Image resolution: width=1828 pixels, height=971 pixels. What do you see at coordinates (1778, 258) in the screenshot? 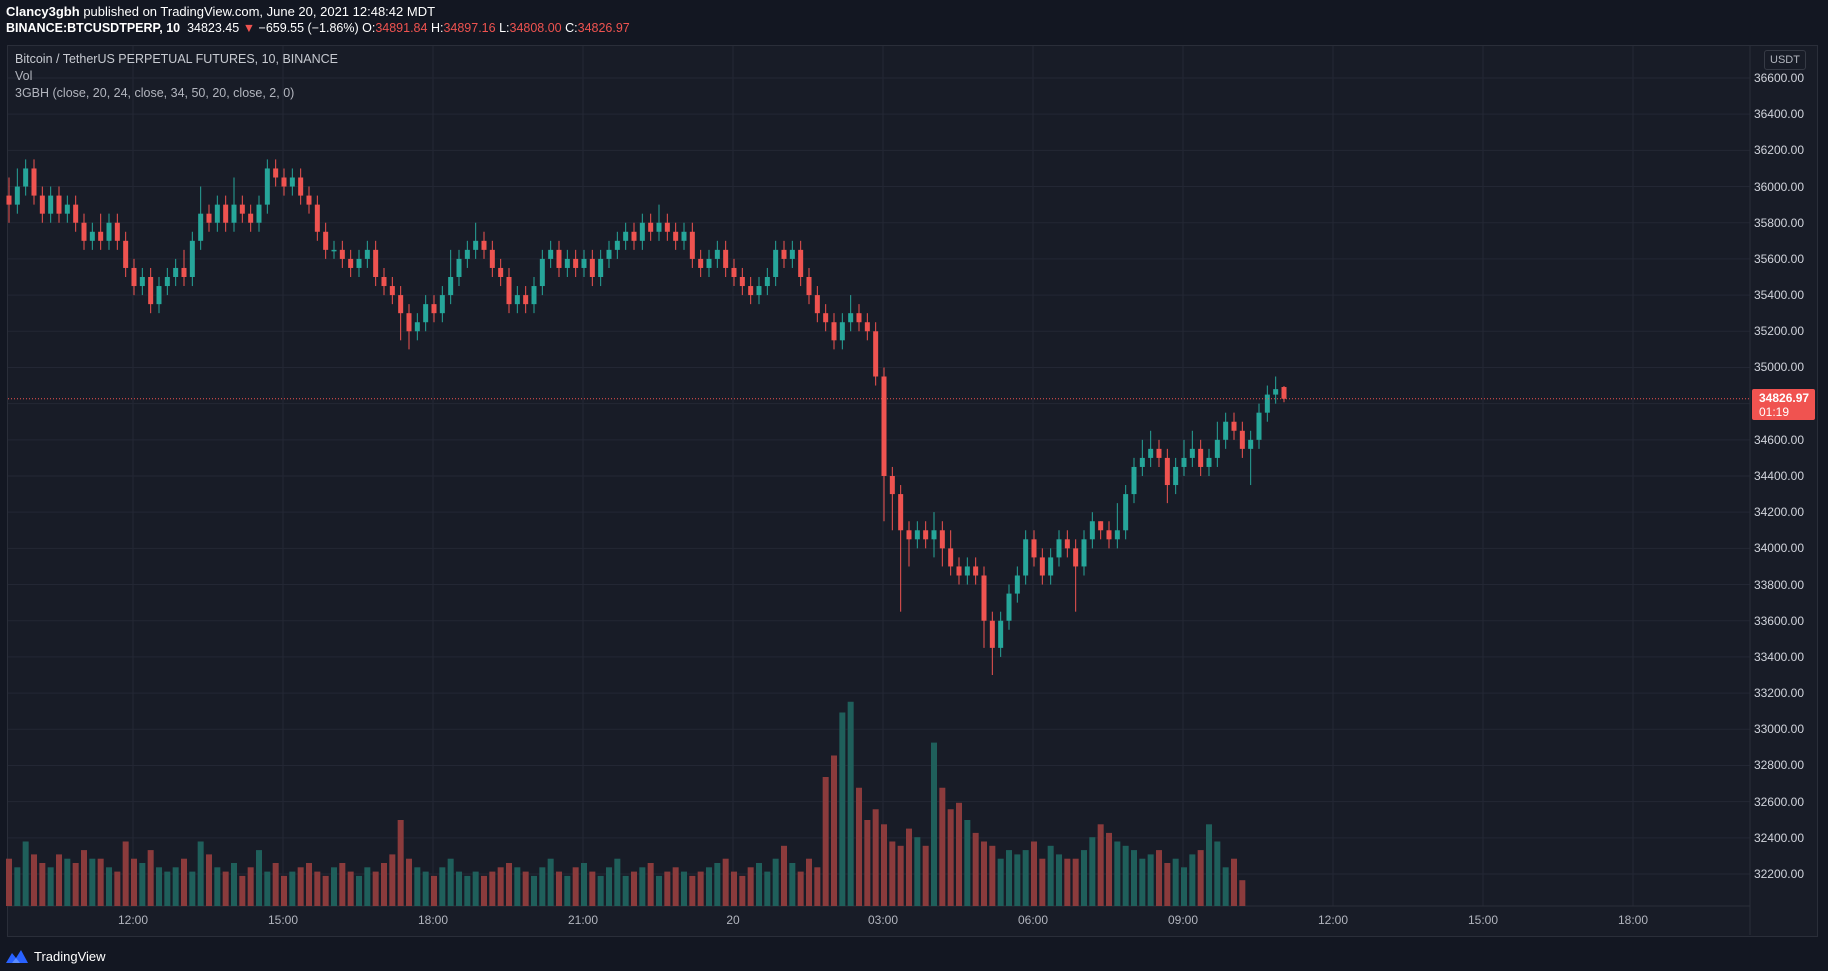
I see `price-tick-label: 35600.00` at bounding box center [1778, 258].